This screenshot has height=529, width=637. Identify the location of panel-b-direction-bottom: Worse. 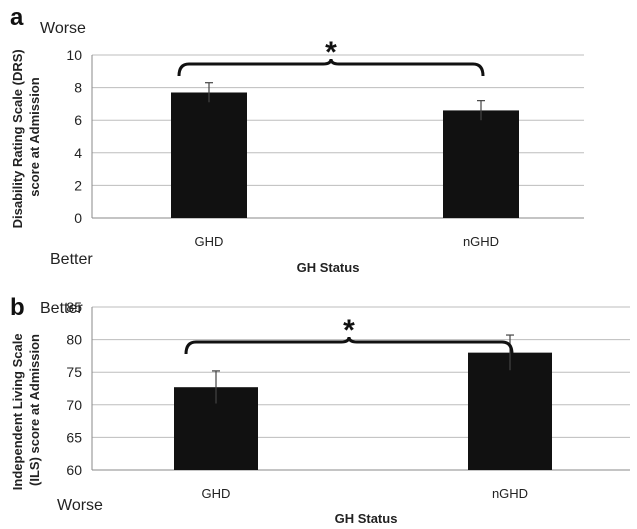
(80, 505).